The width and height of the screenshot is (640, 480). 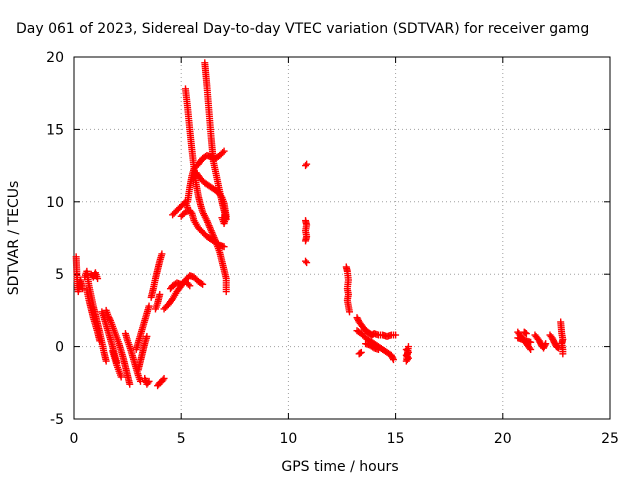 What do you see at coordinates (59, 275) in the screenshot?
I see `y-tick-label: 5` at bounding box center [59, 275].